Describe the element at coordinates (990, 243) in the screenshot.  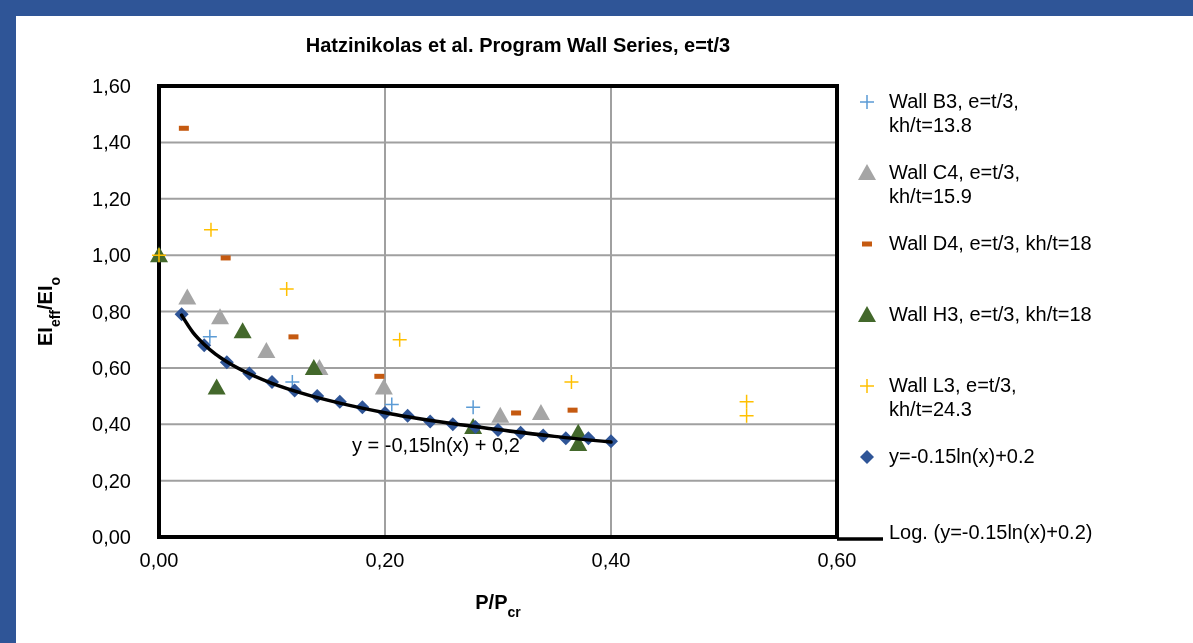
I see `legend-label: Wall D4, e=t/3, kh/t=18` at that location.